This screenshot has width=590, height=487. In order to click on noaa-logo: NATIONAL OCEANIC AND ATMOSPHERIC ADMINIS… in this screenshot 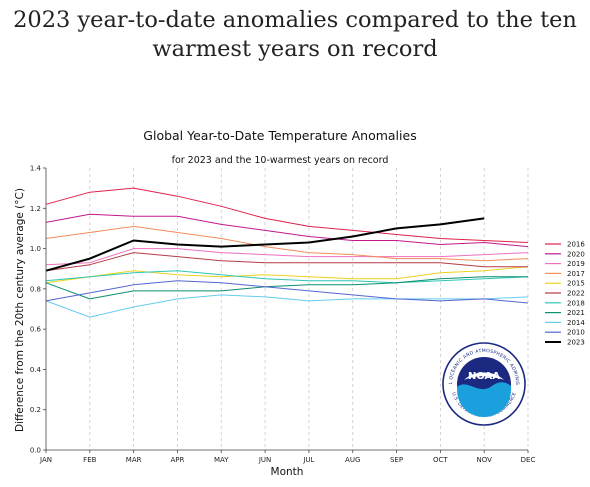, I will do `click(484, 384)`.